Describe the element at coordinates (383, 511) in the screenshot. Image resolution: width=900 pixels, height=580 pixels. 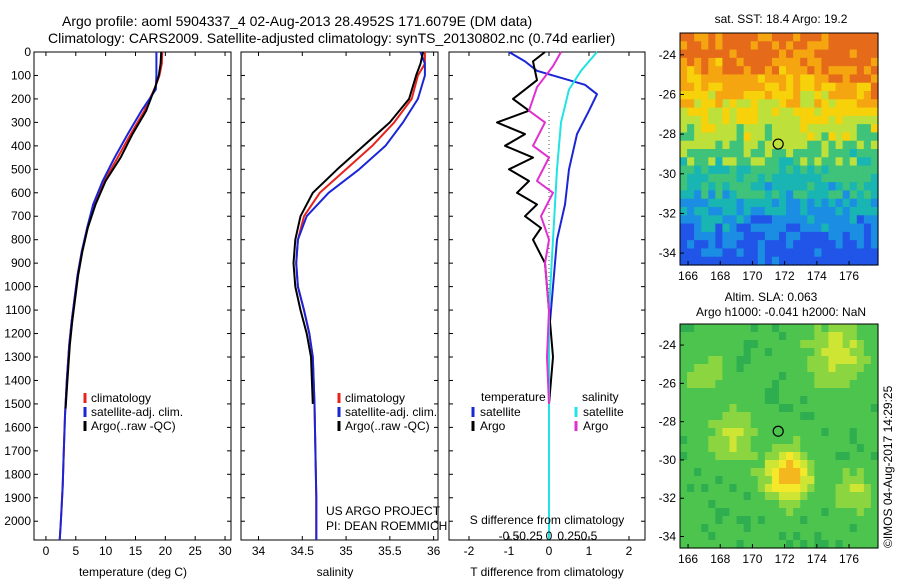
I see `project-label: US ARGO PROJECT` at that location.